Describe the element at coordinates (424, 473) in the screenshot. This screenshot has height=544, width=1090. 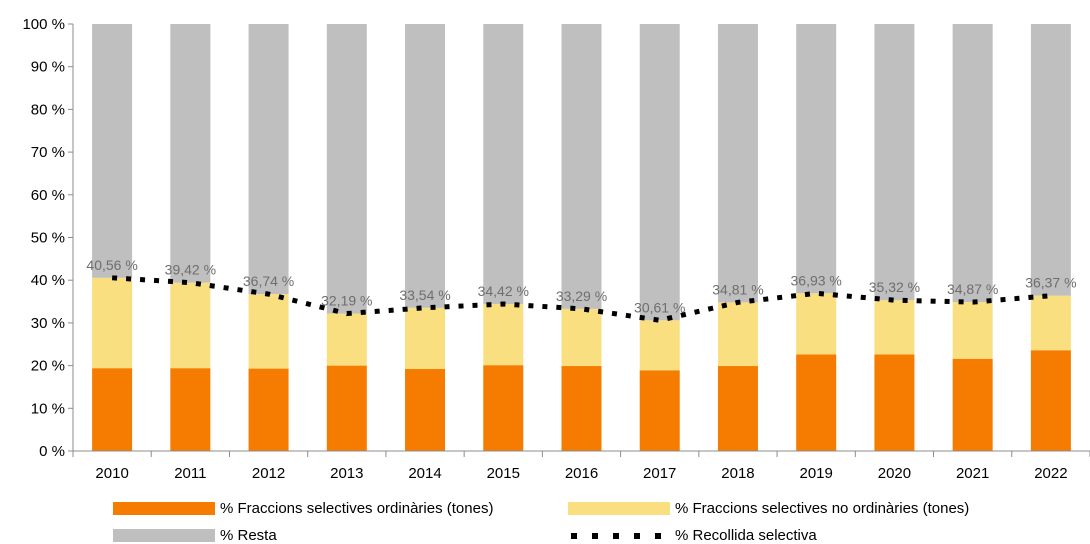
I see `x-tick-label: 2014` at that location.